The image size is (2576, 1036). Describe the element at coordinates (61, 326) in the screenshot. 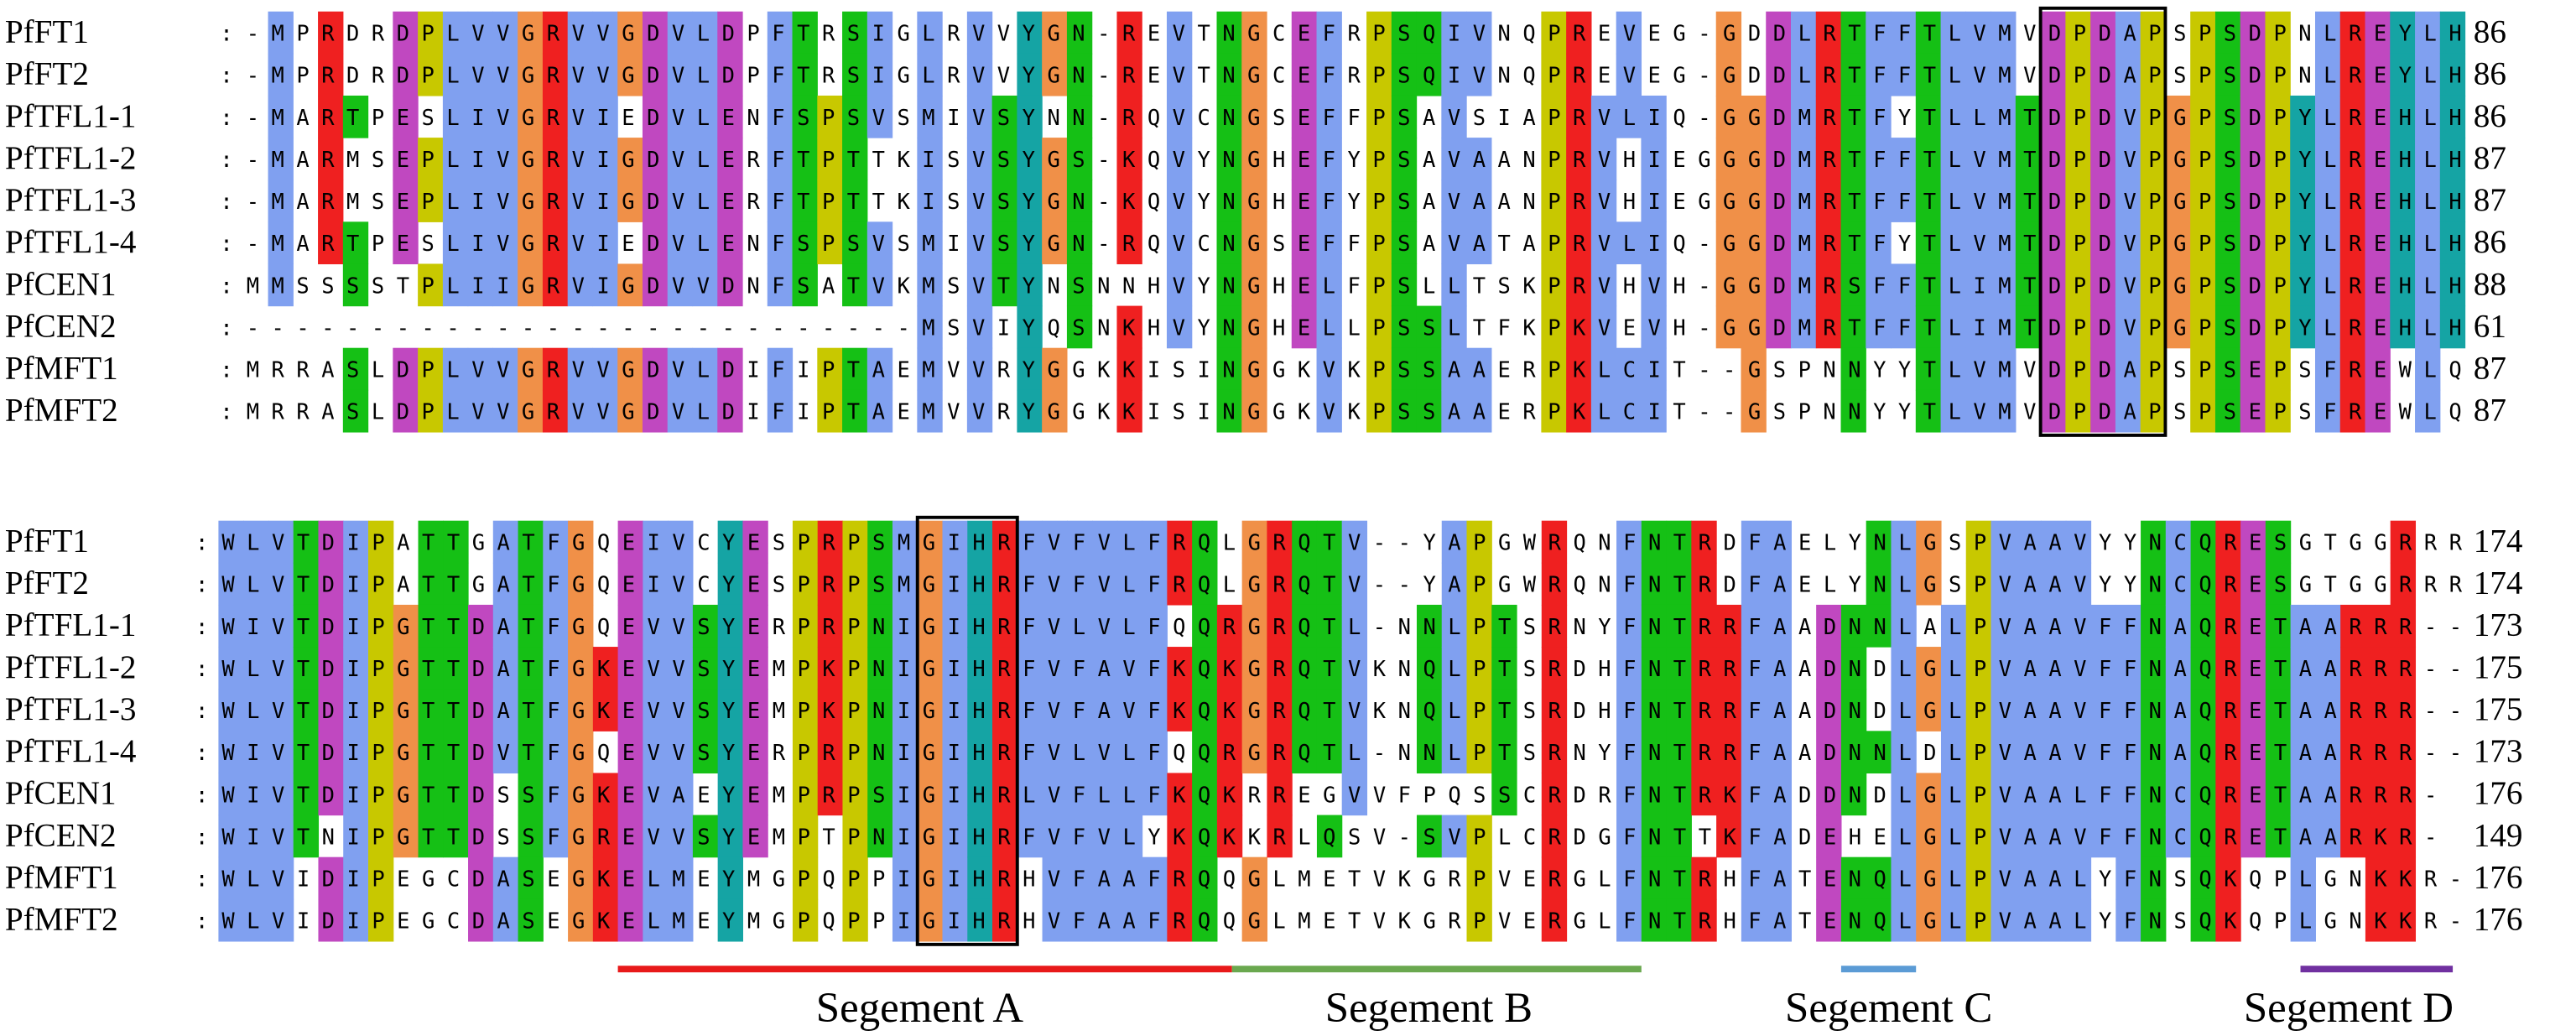

I see `sequence-name: PfCEN2` at that location.